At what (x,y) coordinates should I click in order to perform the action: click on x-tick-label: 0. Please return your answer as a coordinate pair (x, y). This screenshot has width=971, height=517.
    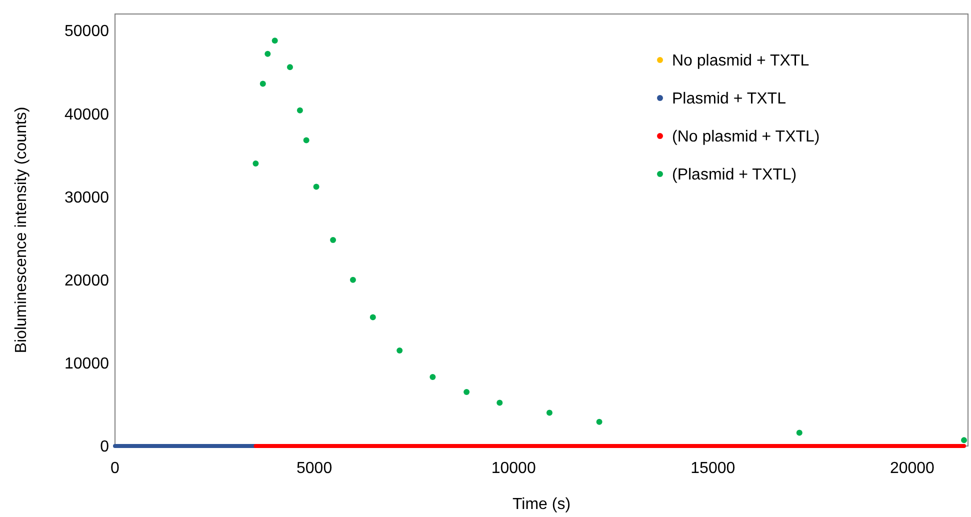
    Looking at the image, I should click on (115, 468).